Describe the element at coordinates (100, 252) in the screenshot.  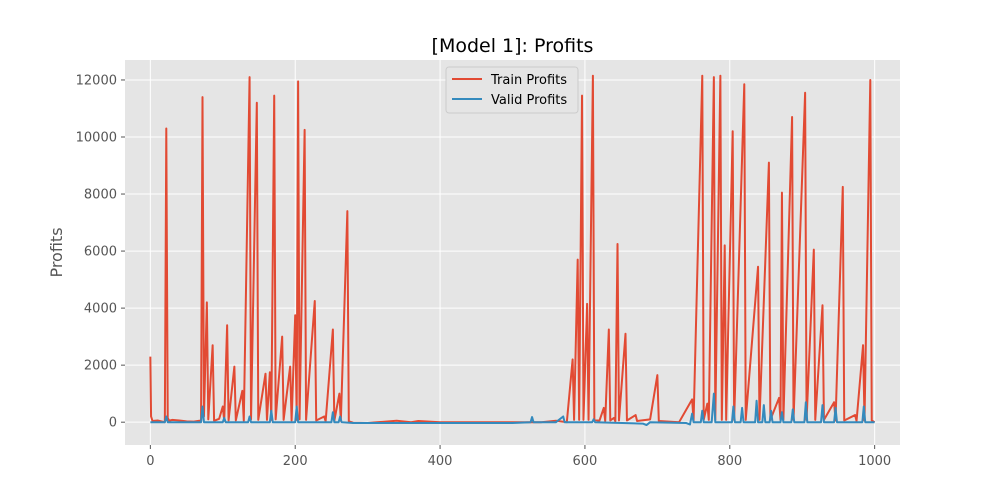
I see `y-tick-label: 6000` at that location.